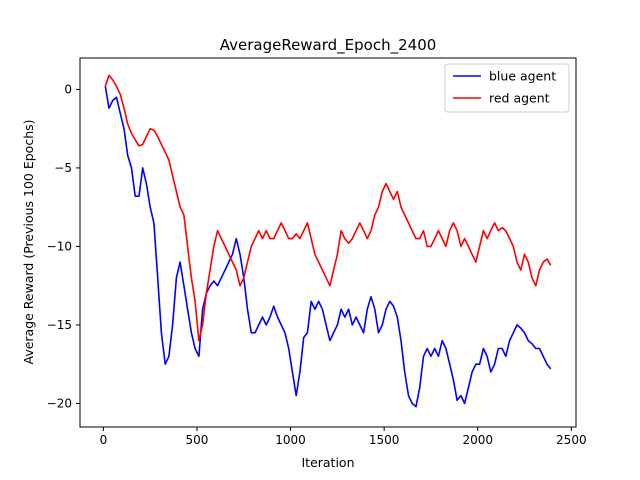 The image size is (640, 480). I want to click on x-tick-label: 2500, so click(571, 440).